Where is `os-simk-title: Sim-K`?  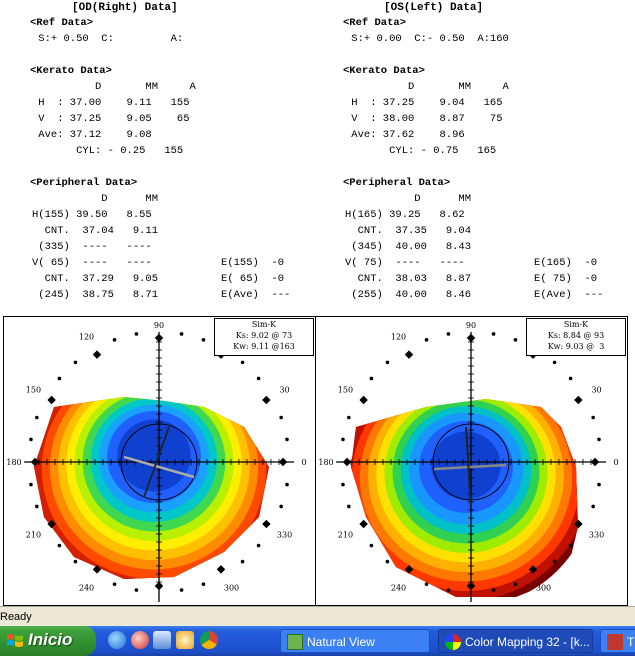 os-simk-title: Sim-K is located at coordinates (576, 324).